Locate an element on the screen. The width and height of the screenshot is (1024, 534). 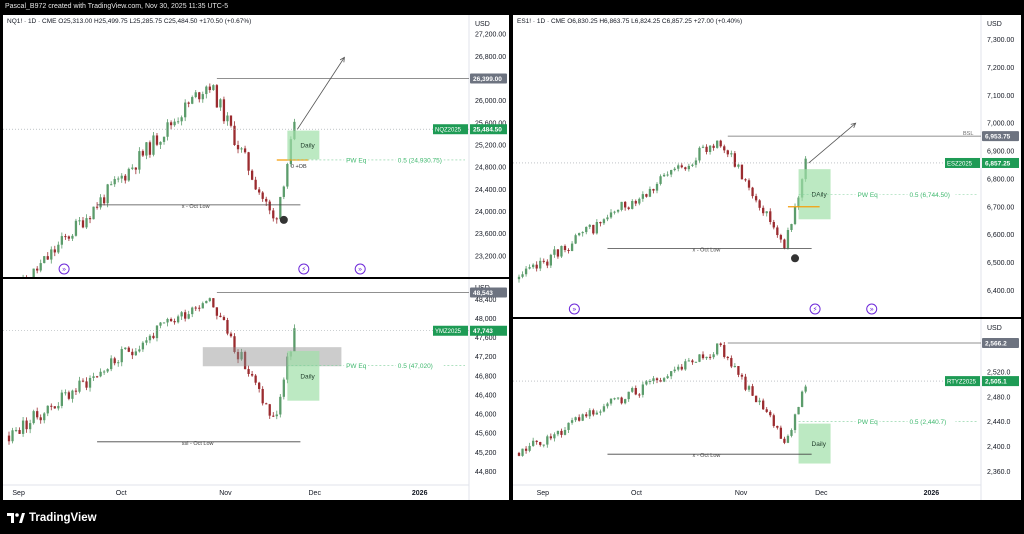
price-tick-label: 7,200.00 is located at coordinates (1000, 68).